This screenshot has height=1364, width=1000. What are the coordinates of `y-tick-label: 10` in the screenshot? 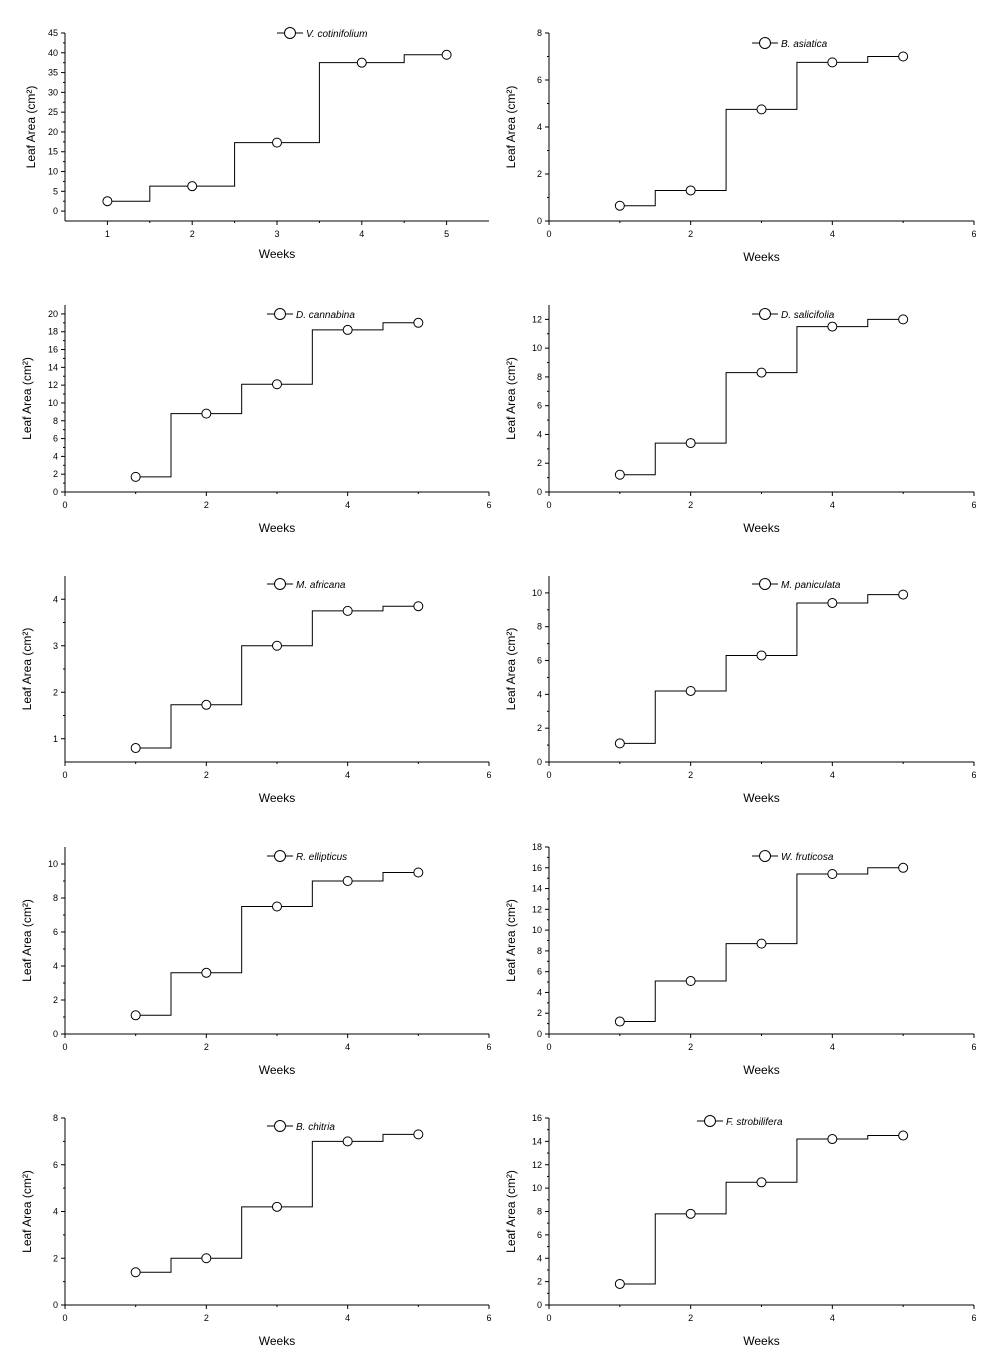 It's located at (537, 593).